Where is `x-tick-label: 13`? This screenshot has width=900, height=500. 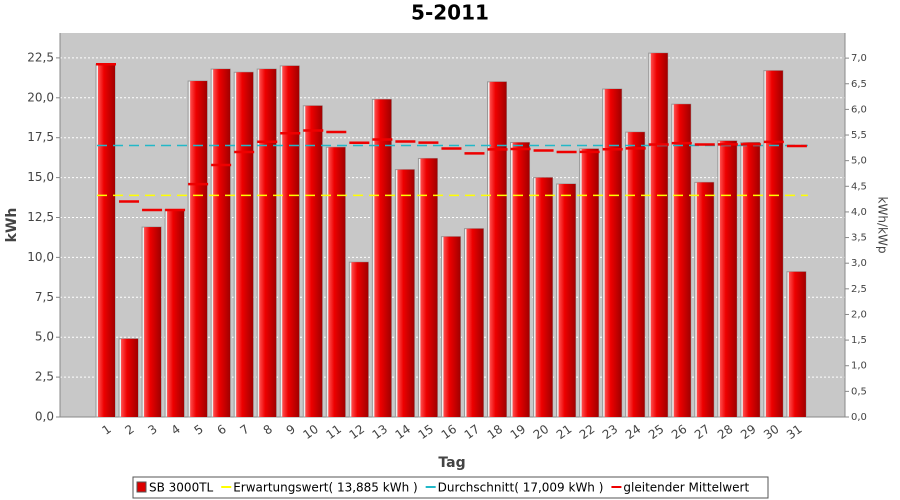 x-tick-label: 13 is located at coordinates (380, 432).